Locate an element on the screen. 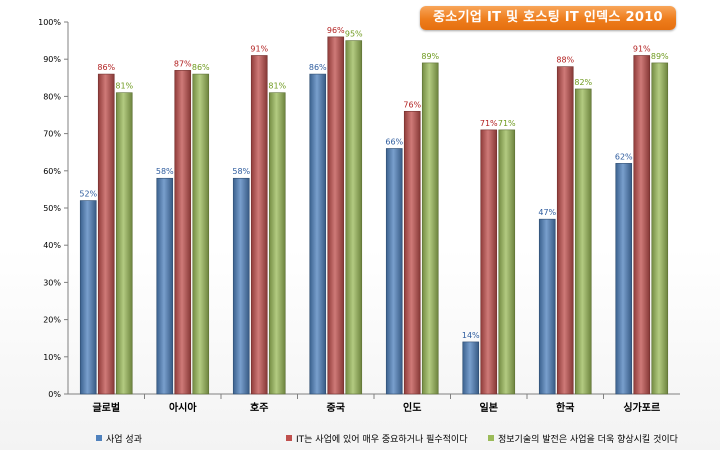 The height and width of the screenshot is (450, 720). x-tick-label: 인도 is located at coordinates (412, 407).